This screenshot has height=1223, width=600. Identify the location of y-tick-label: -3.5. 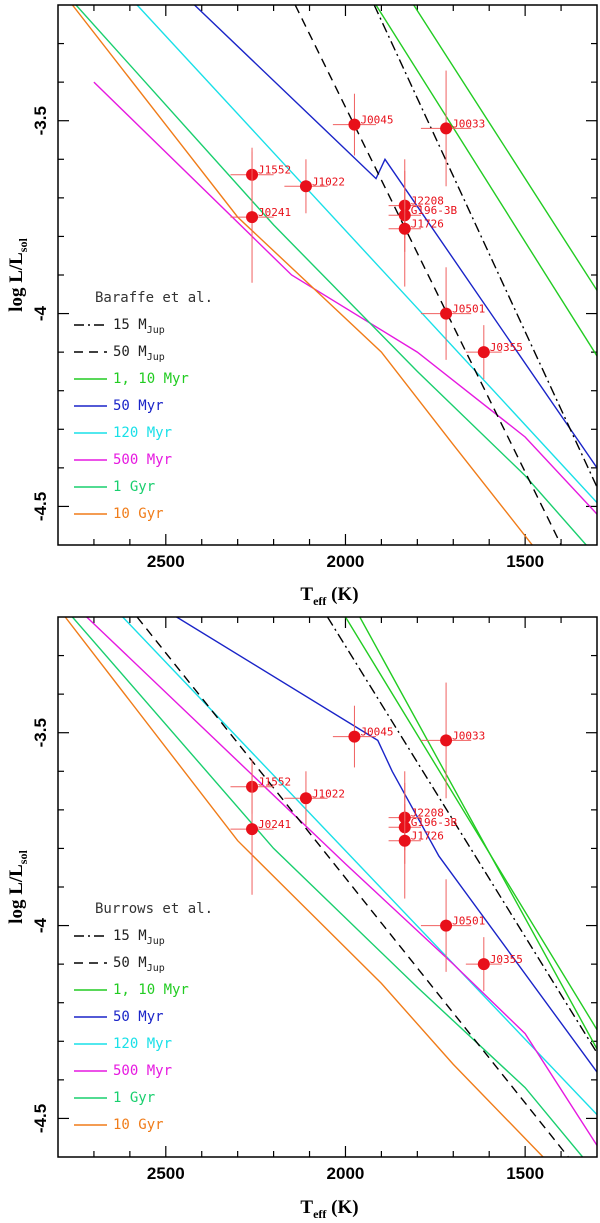
(40, 732).